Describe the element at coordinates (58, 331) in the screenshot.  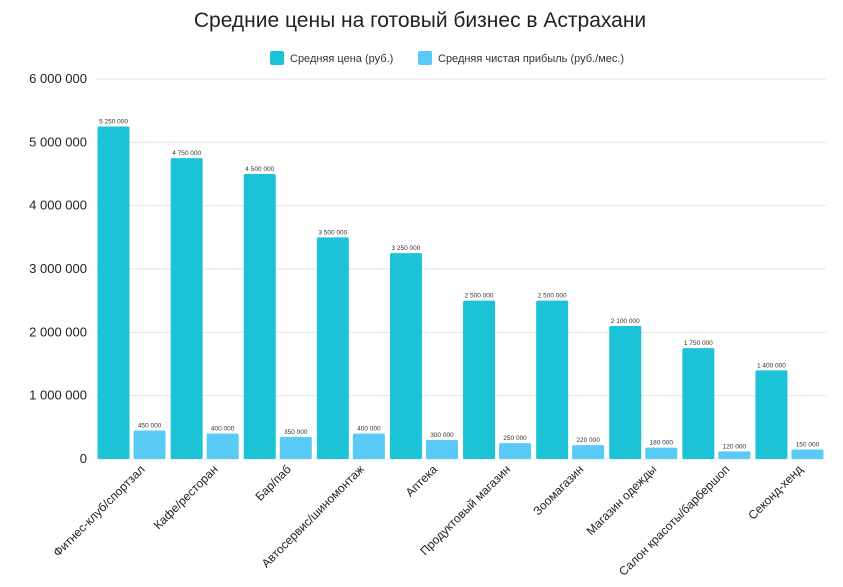
I see `y-tick-label: 2 000 000` at that location.